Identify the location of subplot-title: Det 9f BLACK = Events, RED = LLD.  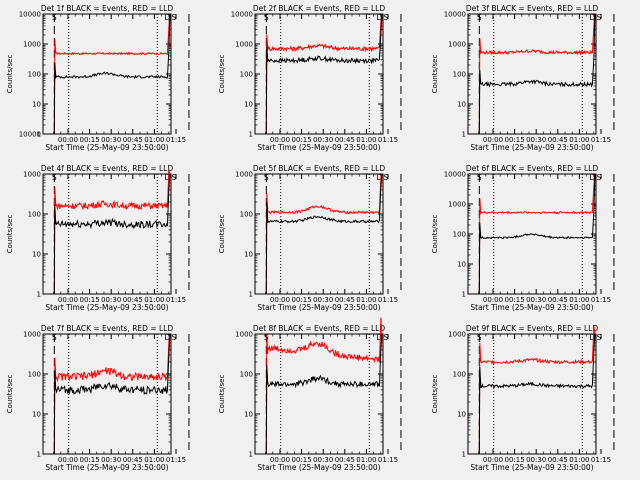
(532, 328).